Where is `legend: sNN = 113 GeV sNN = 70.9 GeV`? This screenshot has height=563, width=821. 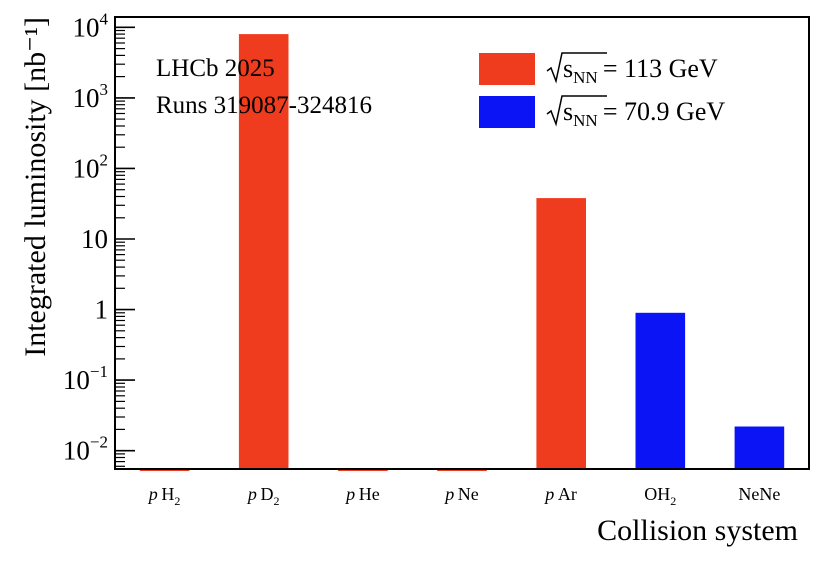 legend: sNN = 113 GeV sNN = 70.9 GeV is located at coordinates (602, 91).